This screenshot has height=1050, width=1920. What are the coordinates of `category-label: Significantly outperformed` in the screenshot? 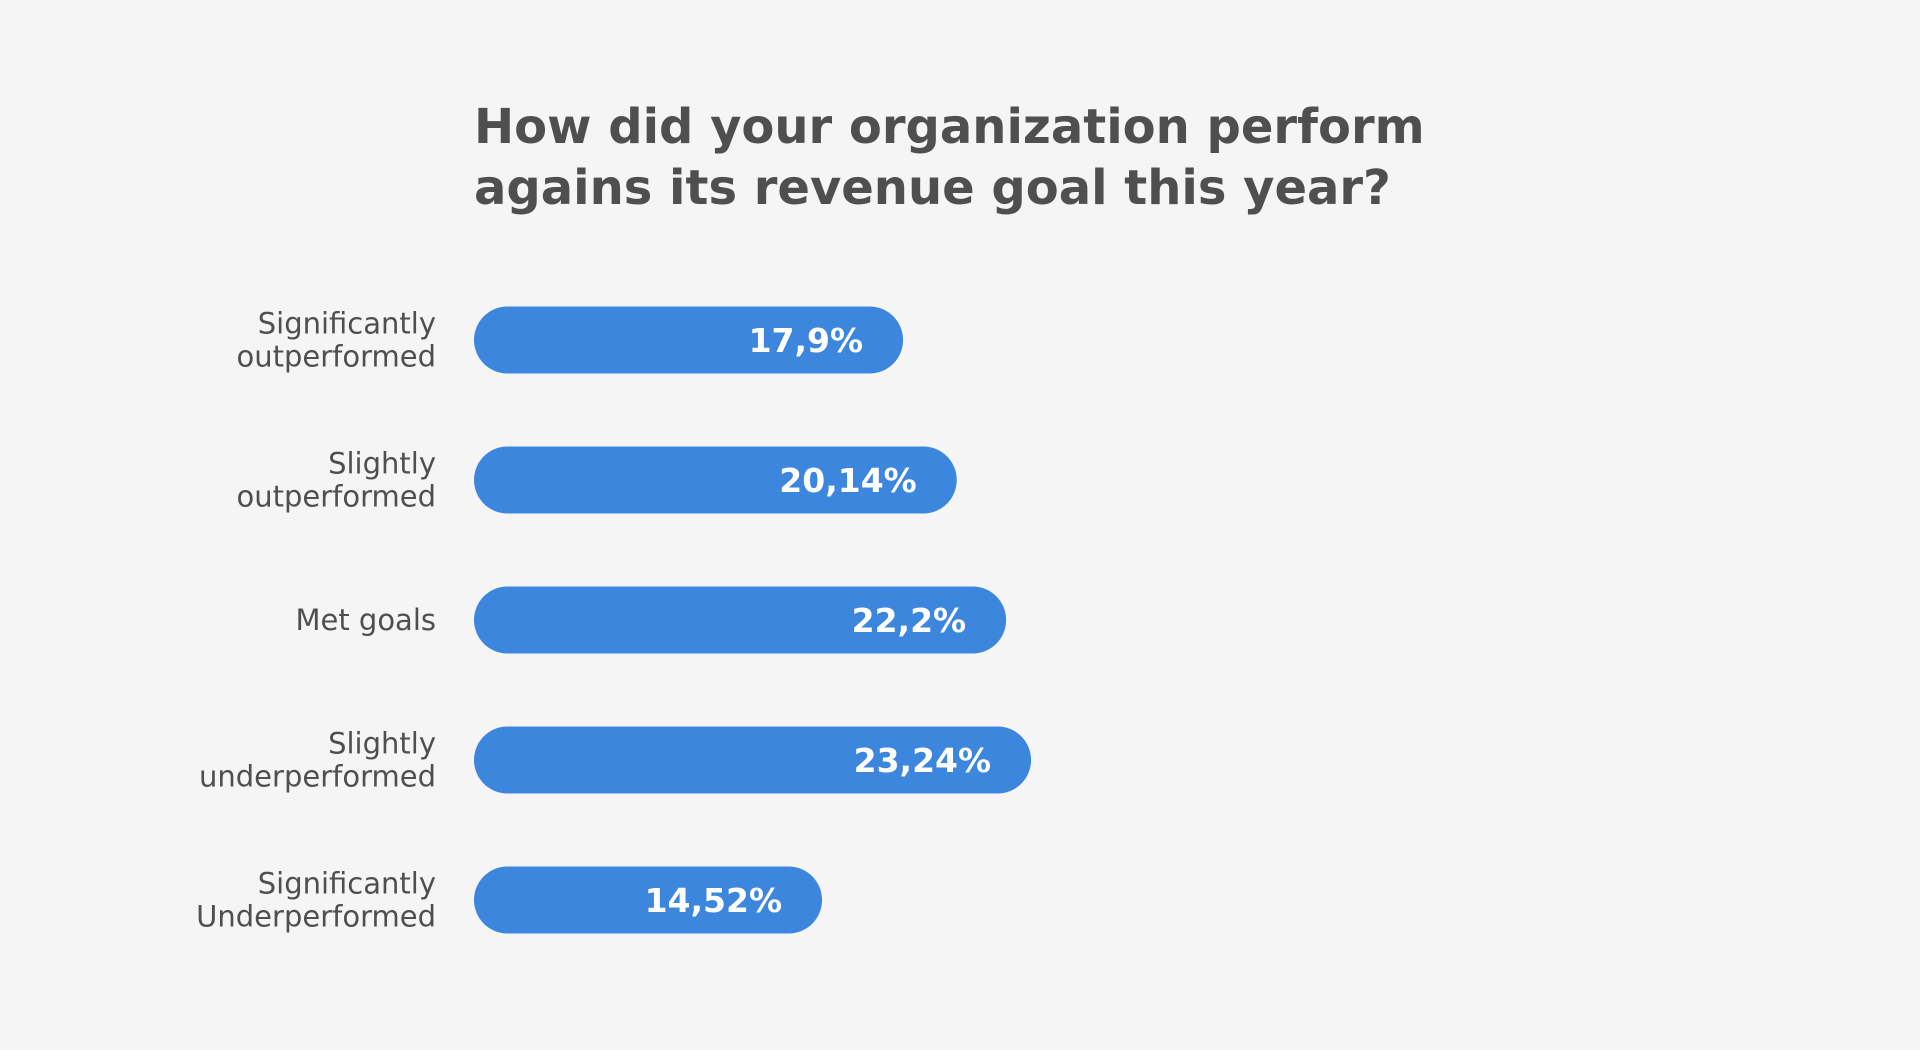 It's located at (336, 340).